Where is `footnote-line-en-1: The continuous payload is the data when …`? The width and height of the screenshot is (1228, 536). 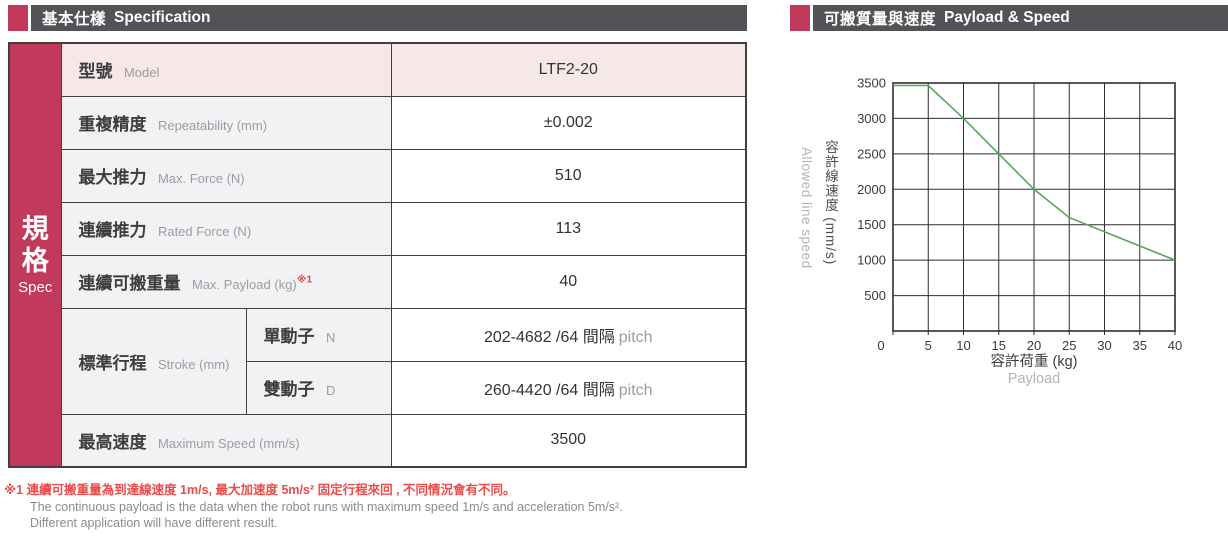 footnote-line-en-1: The continuous payload is the data when … is located at coordinates (326, 506).